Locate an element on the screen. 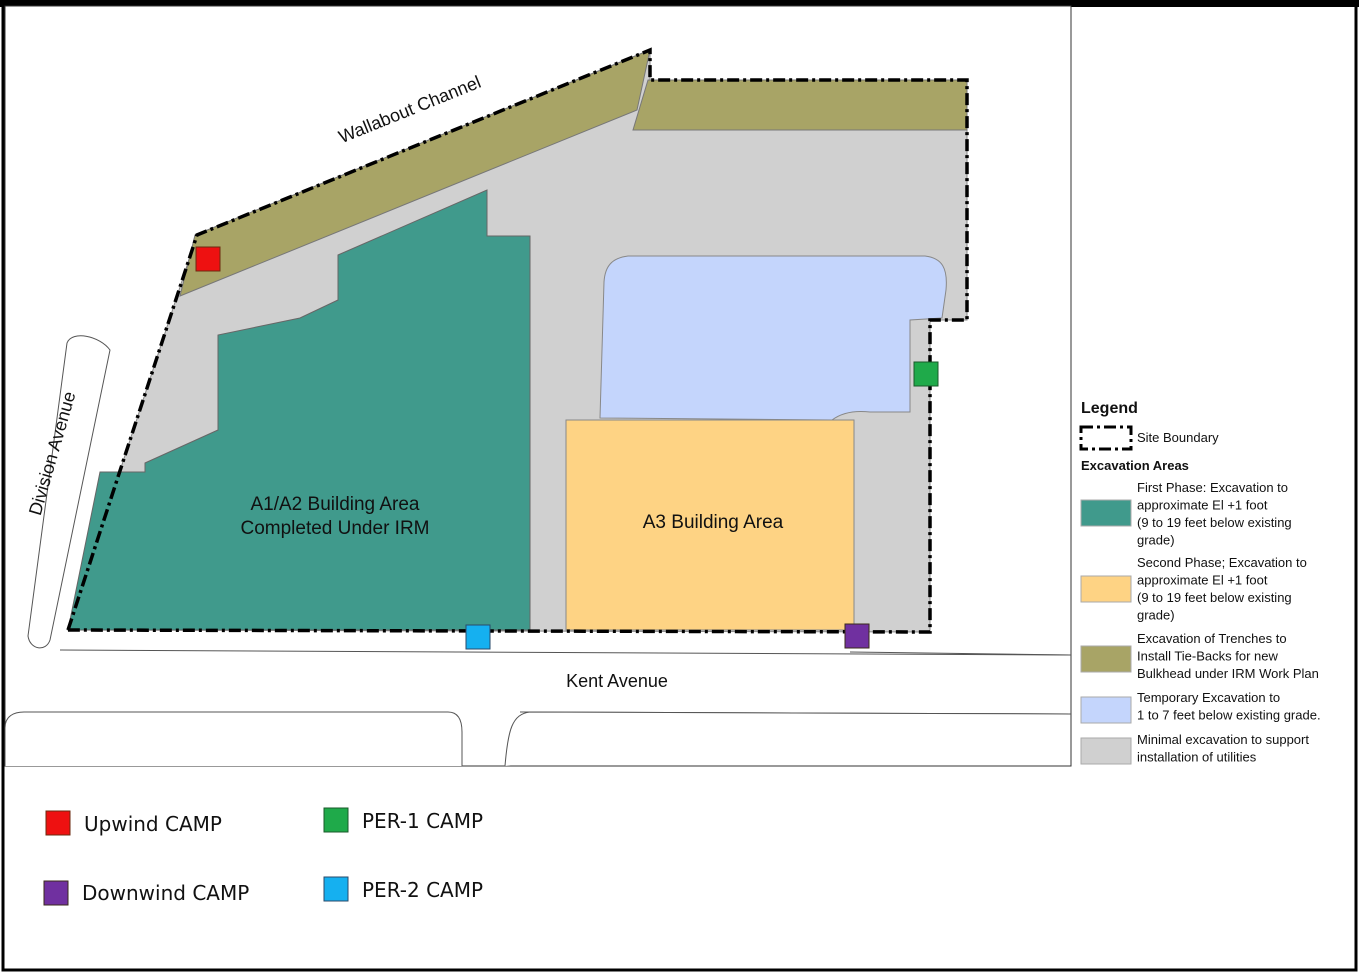 The width and height of the screenshot is (1359, 973). site-boundary-label: Site Boundary is located at coordinates (1178, 437).